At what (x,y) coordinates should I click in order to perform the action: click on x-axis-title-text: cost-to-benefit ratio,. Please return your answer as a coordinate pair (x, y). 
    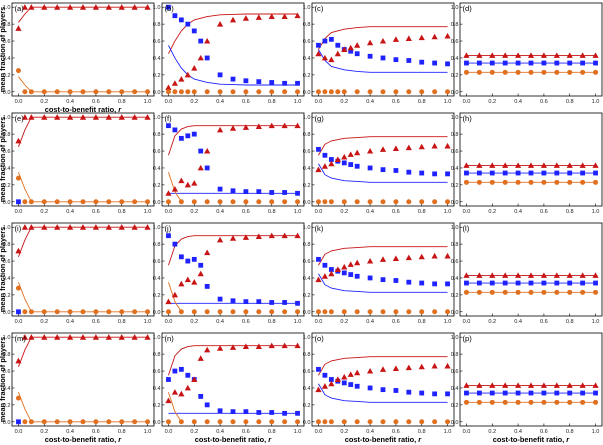
    Looking at the image, I should click on (530, 439).